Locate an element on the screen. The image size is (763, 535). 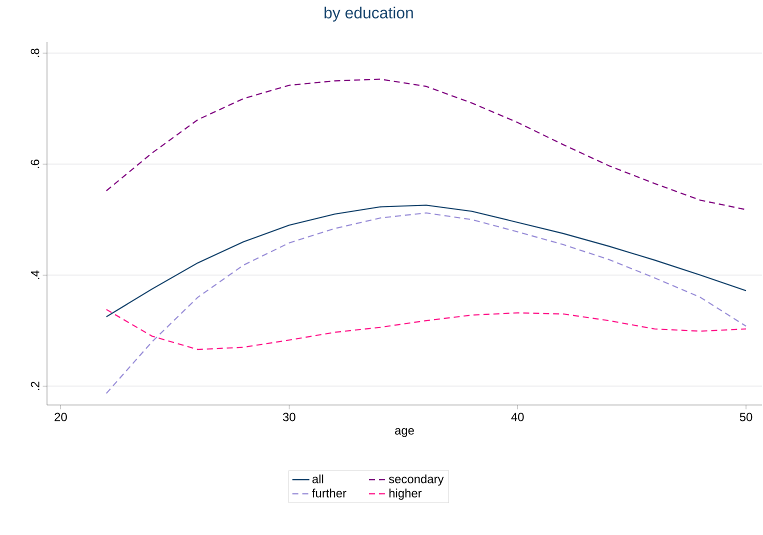
legend-label: higher is located at coordinates (405, 494).